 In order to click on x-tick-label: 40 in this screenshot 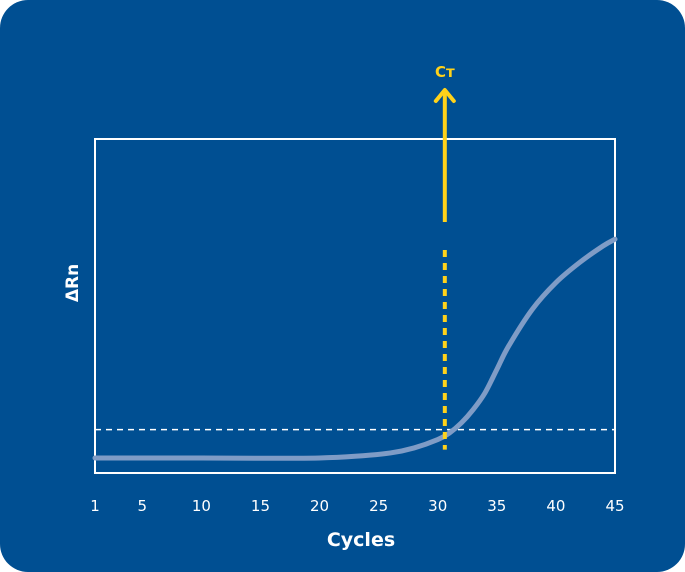, I will do `click(555, 506)`.